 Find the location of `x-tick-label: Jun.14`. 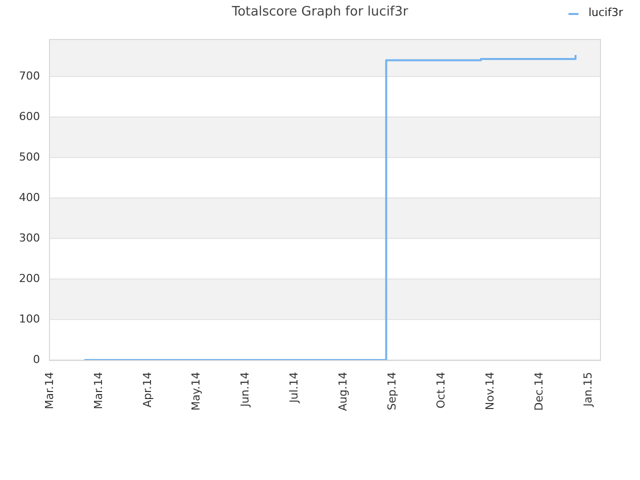

x-tick-label: Jun.14 is located at coordinates (245, 390).